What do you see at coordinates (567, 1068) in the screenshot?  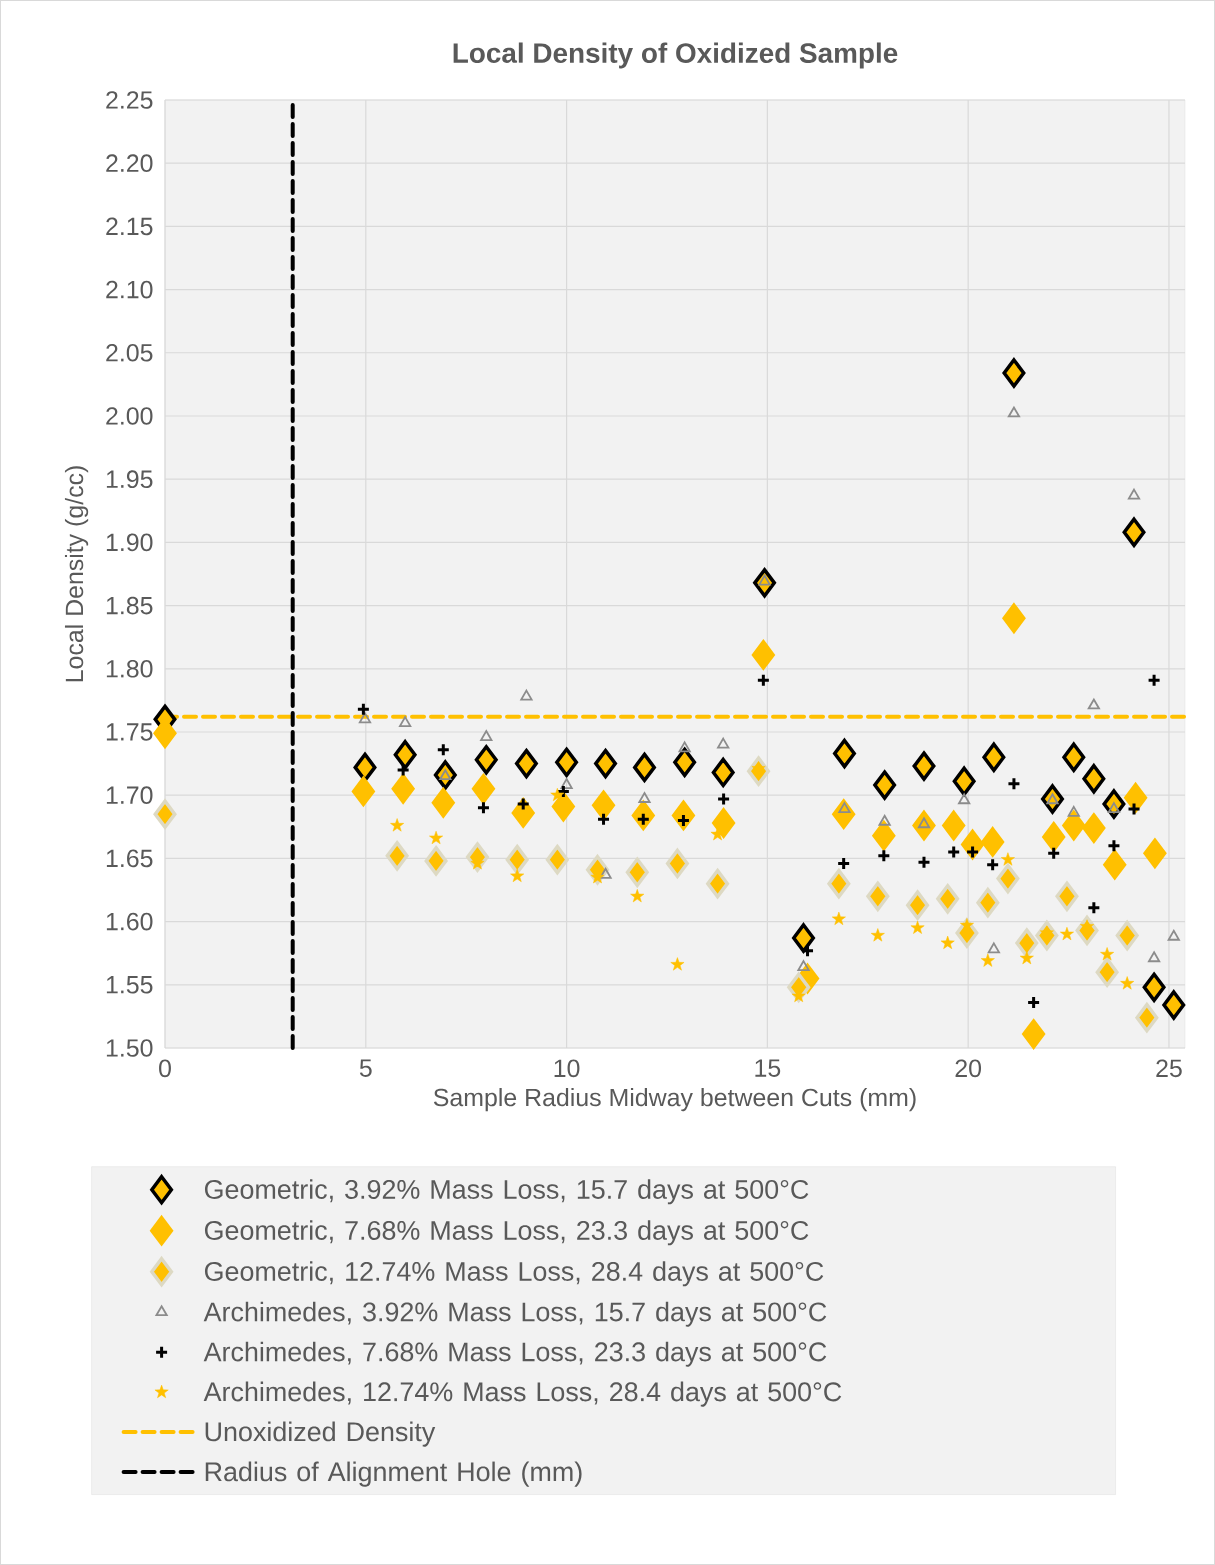 I see `x-tick-label: 10` at bounding box center [567, 1068].